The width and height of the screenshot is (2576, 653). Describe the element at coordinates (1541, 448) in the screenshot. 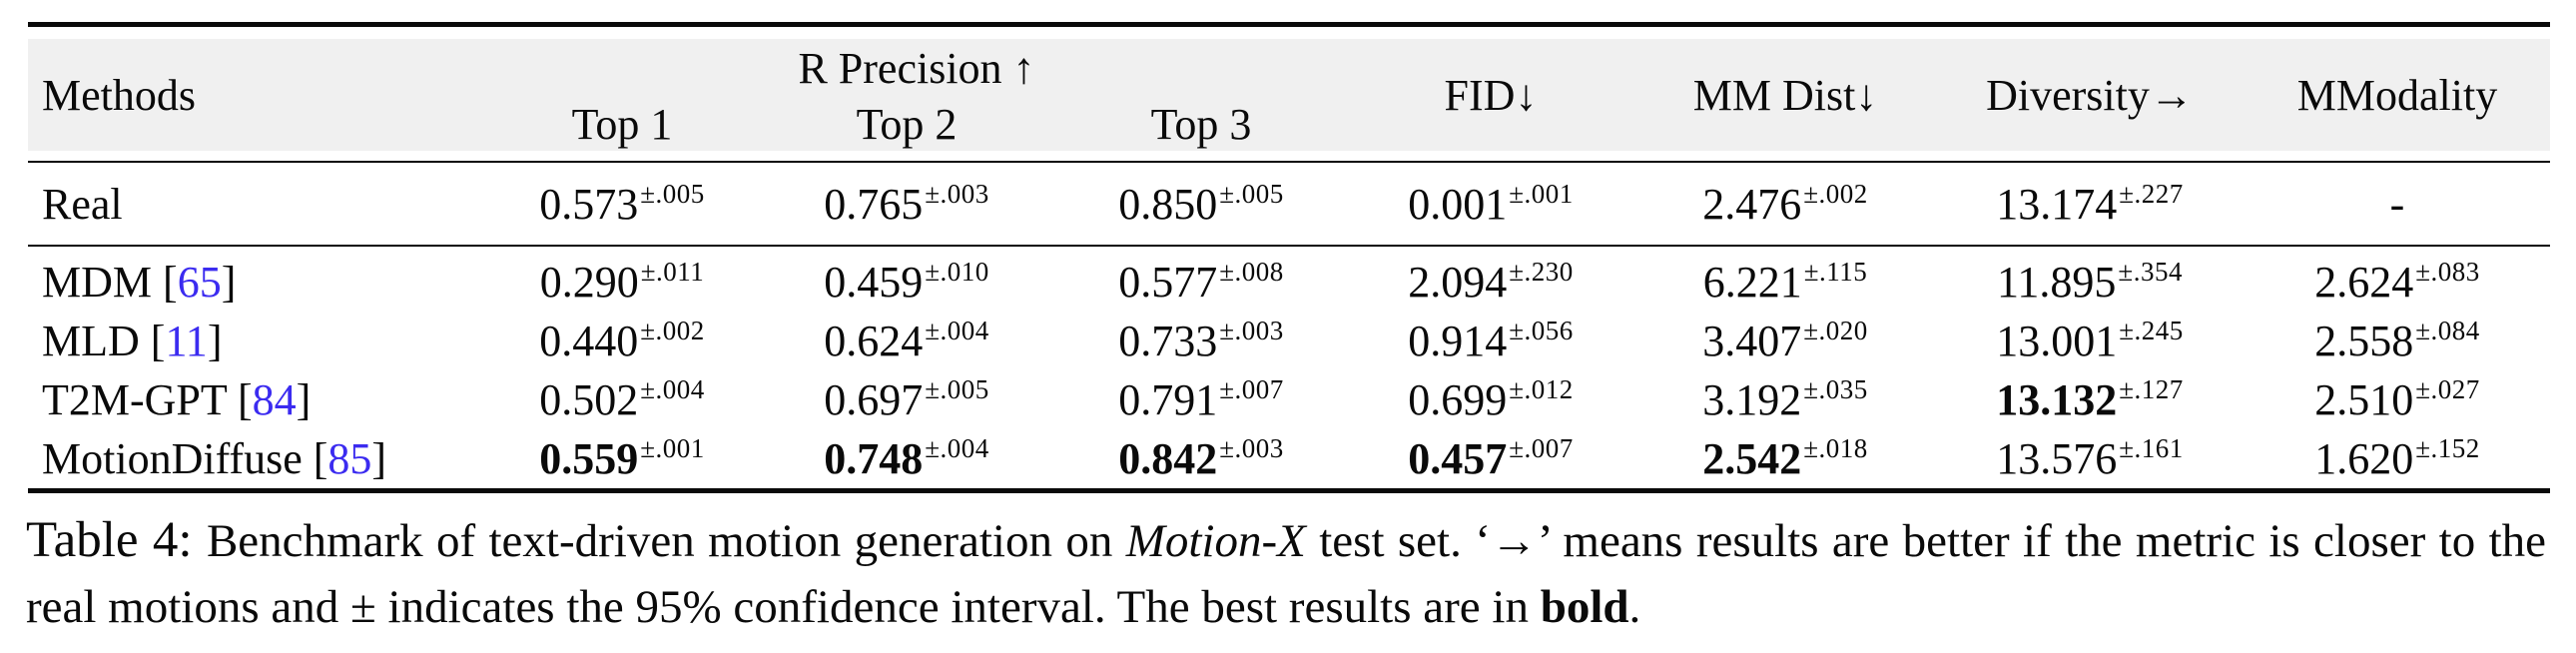

I see `confidence-interval: ±.007` at that location.